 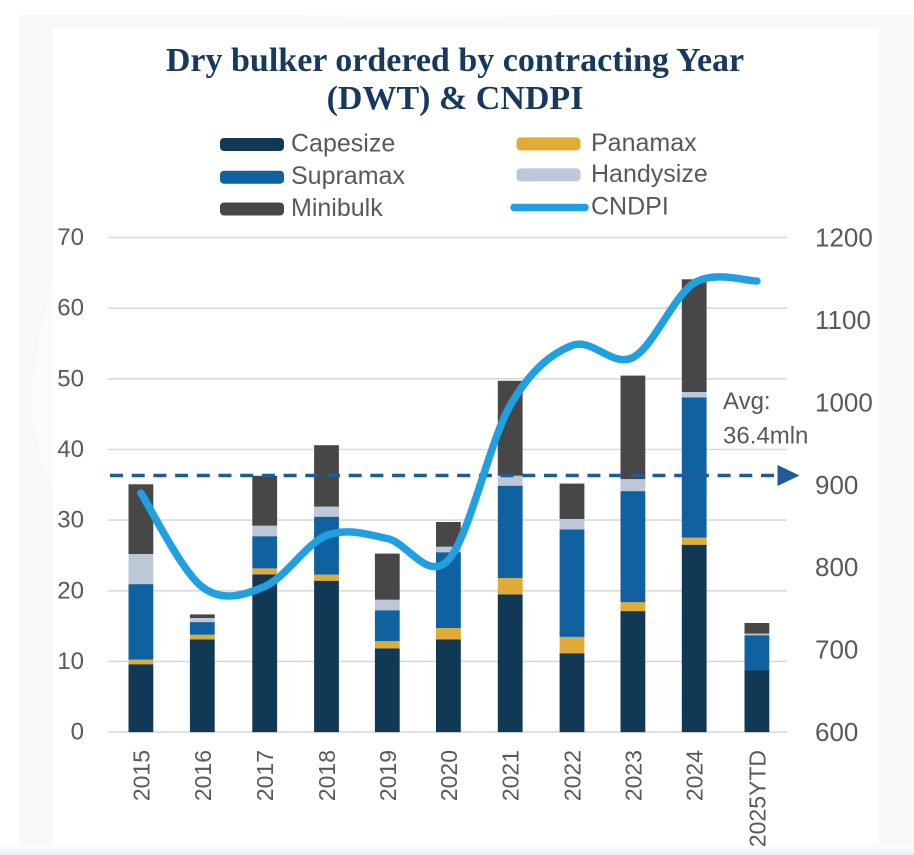 I want to click on svg-text: 2018, so click(x=327, y=775).